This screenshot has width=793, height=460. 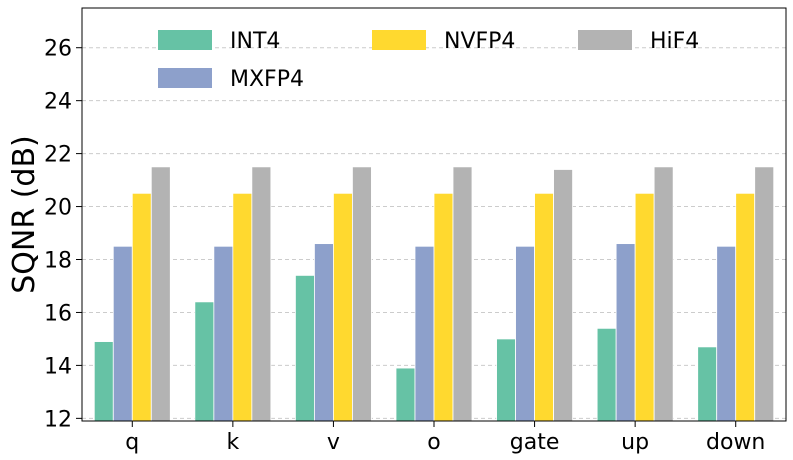 What do you see at coordinates (405, 394) in the screenshot?
I see `bar-int4-o` at bounding box center [405, 394].